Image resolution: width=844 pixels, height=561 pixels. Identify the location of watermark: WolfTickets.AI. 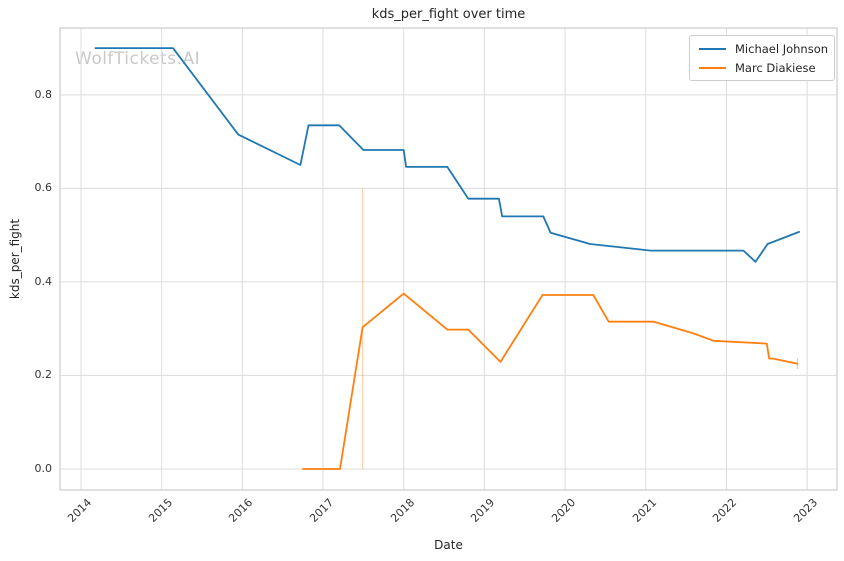
(138, 59).